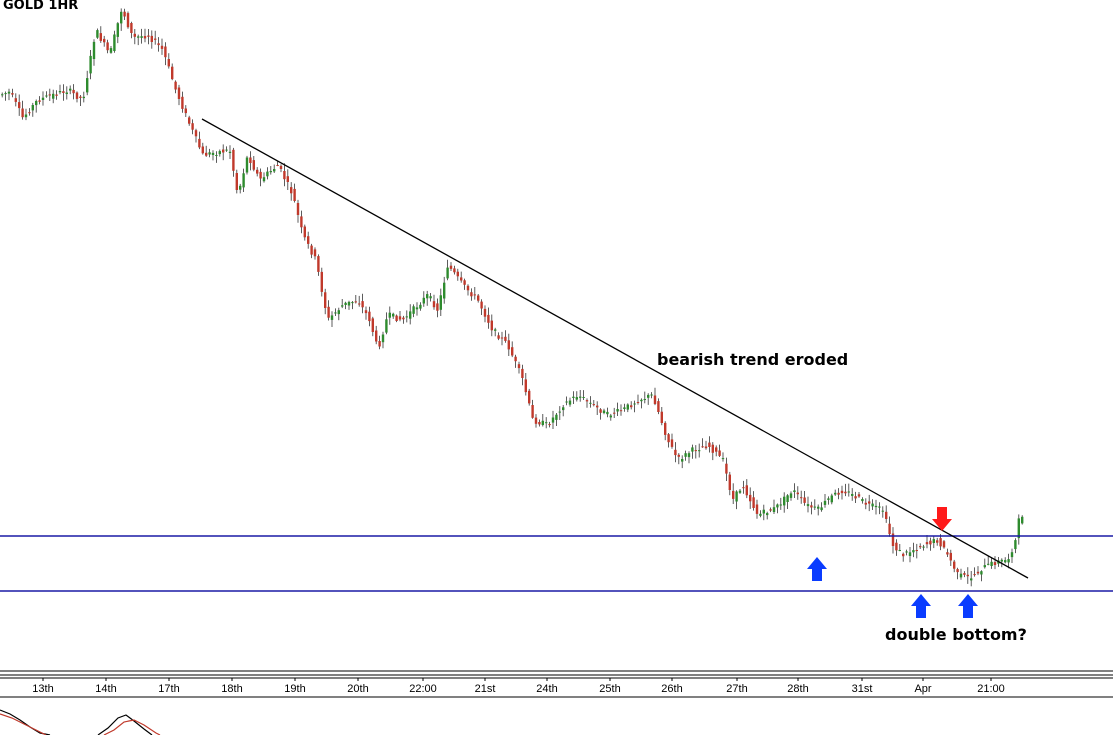 Image resolution: width=1113 pixels, height=735 pixels. Describe the element at coordinates (294, 689) in the screenshot. I see `x-tick-label: 19th` at that location.